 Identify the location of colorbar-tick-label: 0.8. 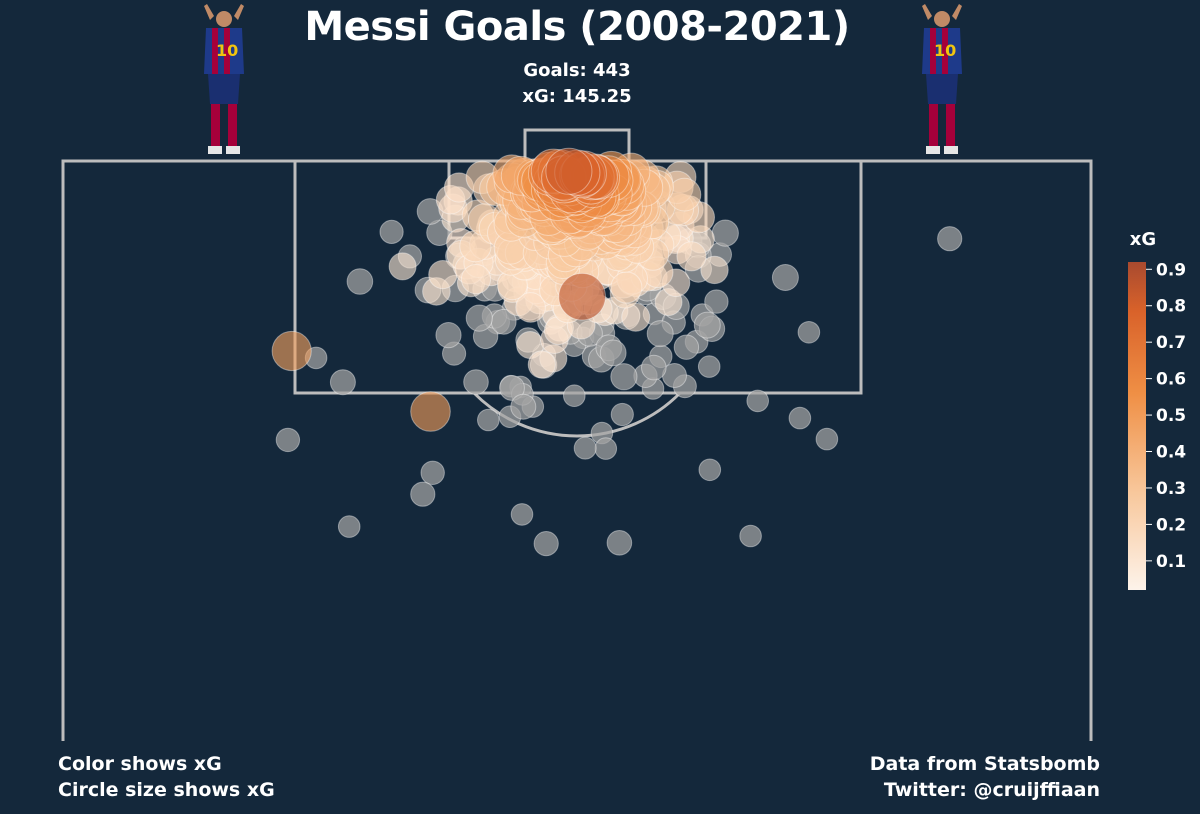
(1171, 307).